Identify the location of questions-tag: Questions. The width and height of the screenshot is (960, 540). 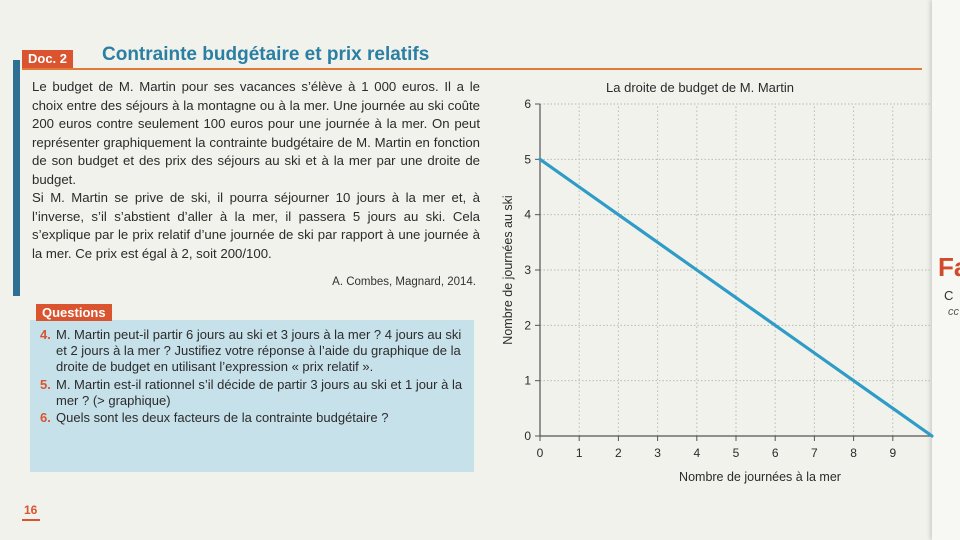
(74, 312).